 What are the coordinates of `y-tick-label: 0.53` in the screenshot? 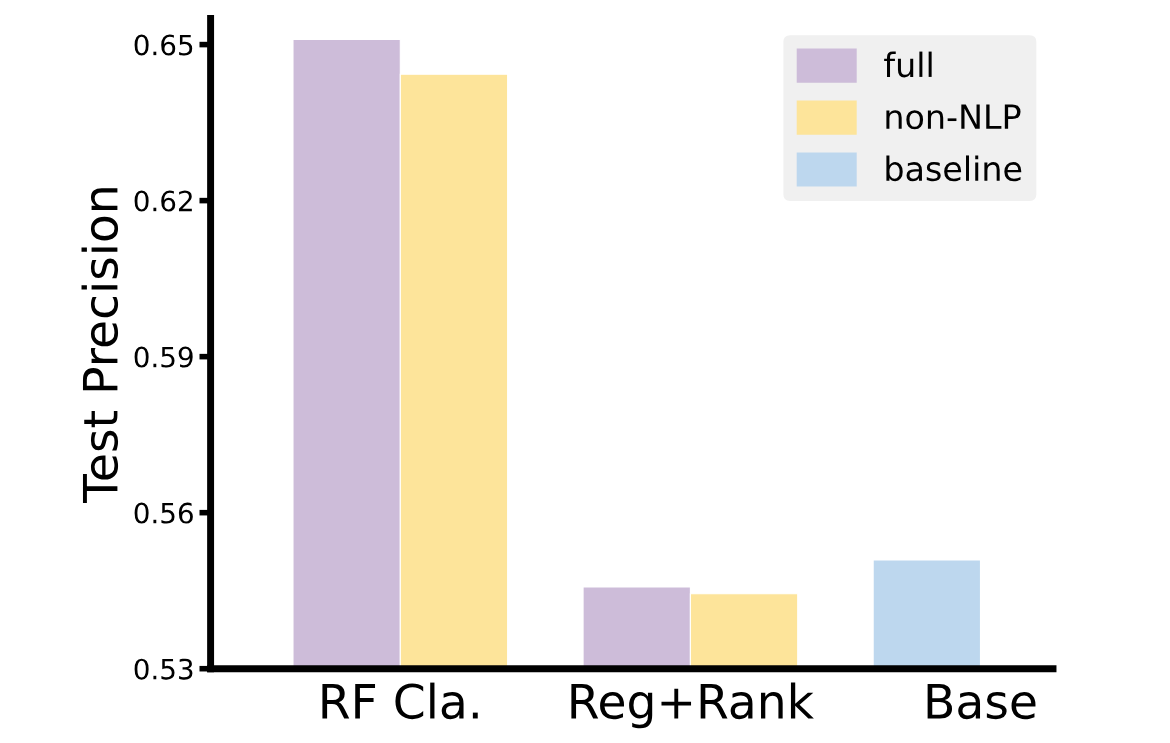 It's located at (163, 669).